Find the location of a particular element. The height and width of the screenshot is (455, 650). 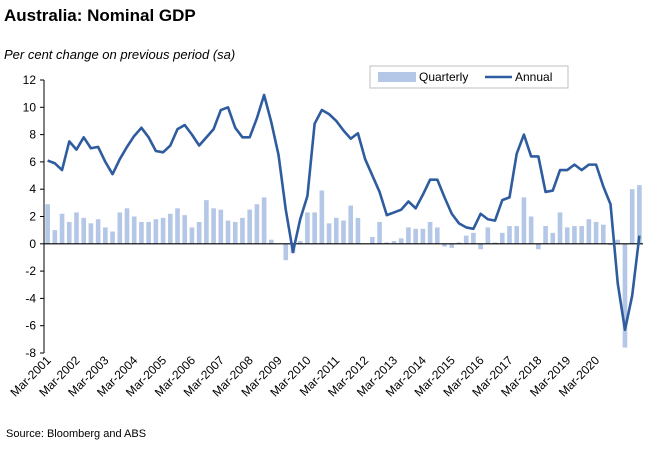

y-tick-label: 6 is located at coordinates (32, 162).